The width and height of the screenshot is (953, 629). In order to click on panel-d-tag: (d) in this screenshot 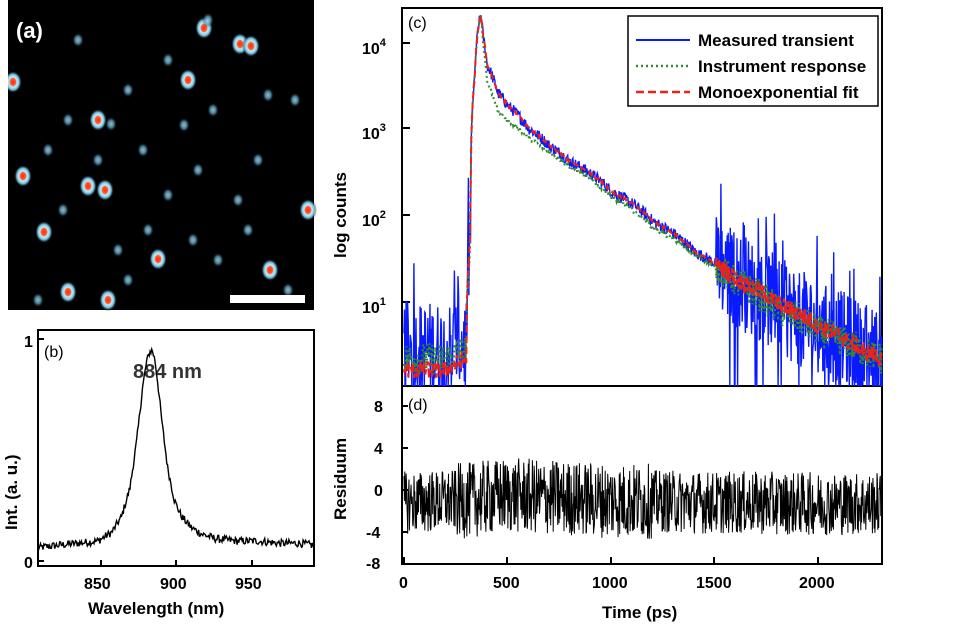, I will do `click(418, 405)`.